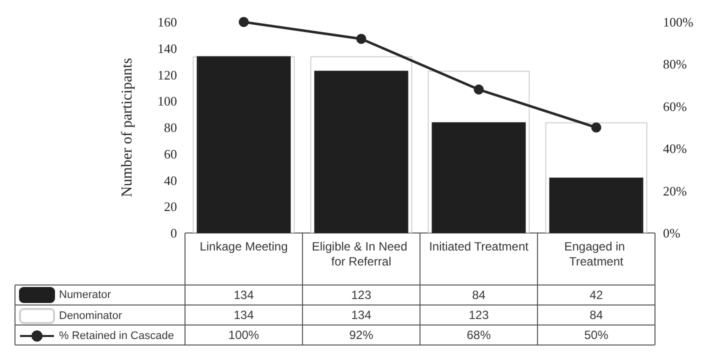 The height and width of the screenshot is (360, 709). What do you see at coordinates (675, 64) in the screenshot?
I see `y2-tick-label: 80%` at bounding box center [675, 64].